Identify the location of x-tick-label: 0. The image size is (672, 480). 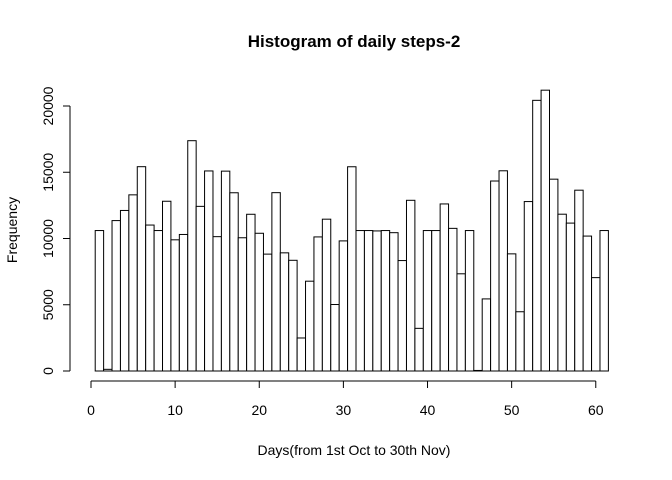
(91, 410).